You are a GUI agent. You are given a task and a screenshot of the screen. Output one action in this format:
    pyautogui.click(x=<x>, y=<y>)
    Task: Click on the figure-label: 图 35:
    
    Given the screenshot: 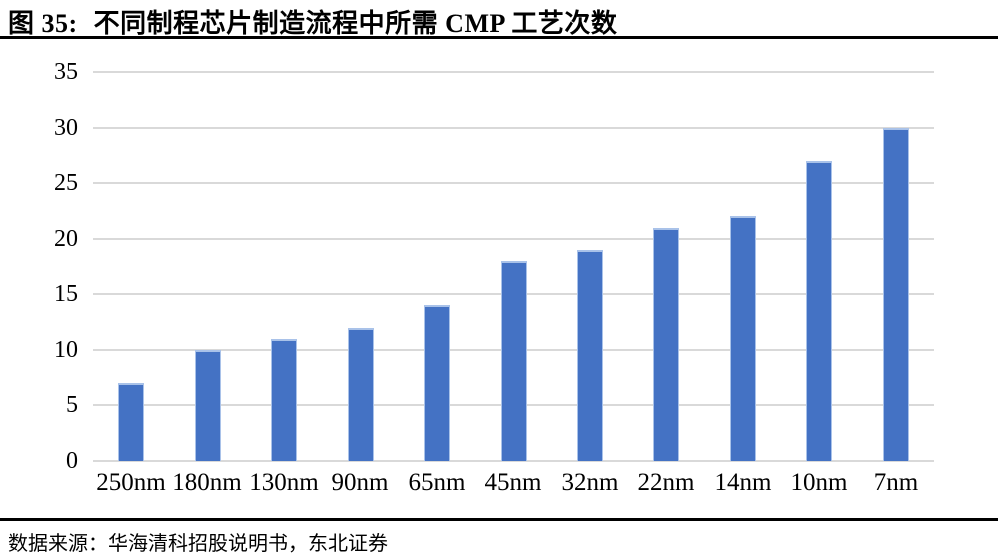 What is the action you would take?
    pyautogui.click(x=43, y=23)
    